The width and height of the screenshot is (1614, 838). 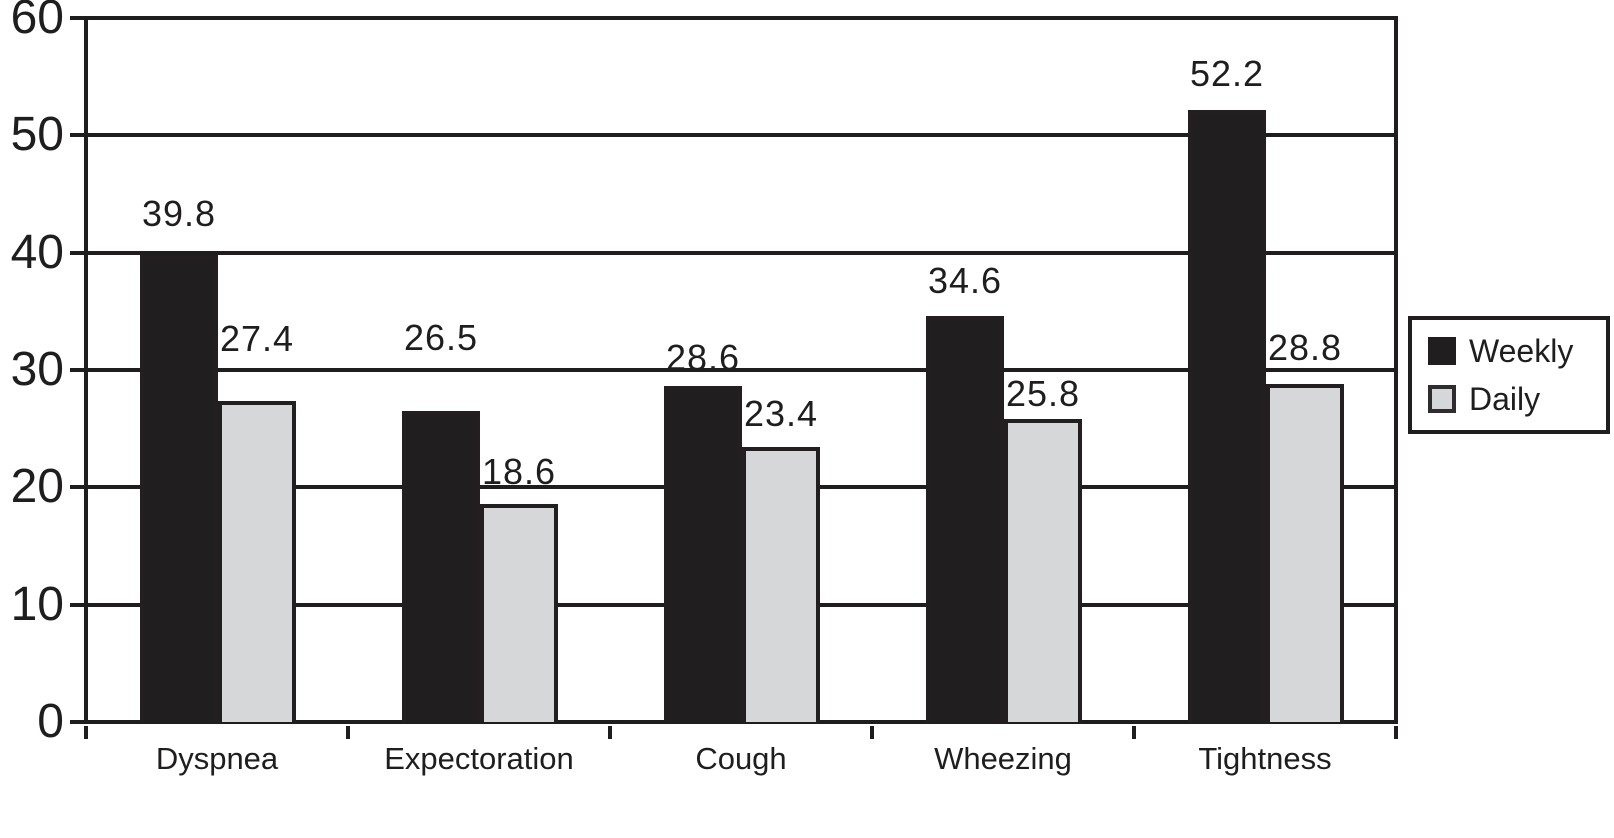 What do you see at coordinates (1521, 351) in the screenshot?
I see `legend-label-weekly: Weekly` at bounding box center [1521, 351].